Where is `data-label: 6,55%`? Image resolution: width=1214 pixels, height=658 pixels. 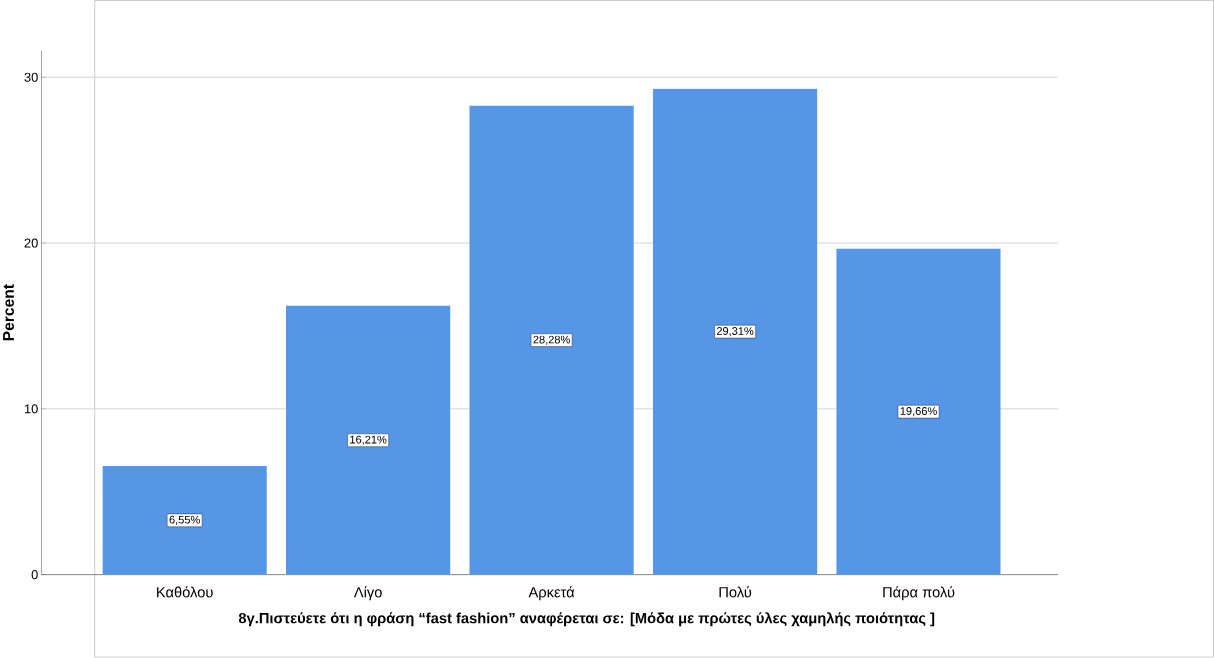
data-label: 6,55% is located at coordinates (184, 520).